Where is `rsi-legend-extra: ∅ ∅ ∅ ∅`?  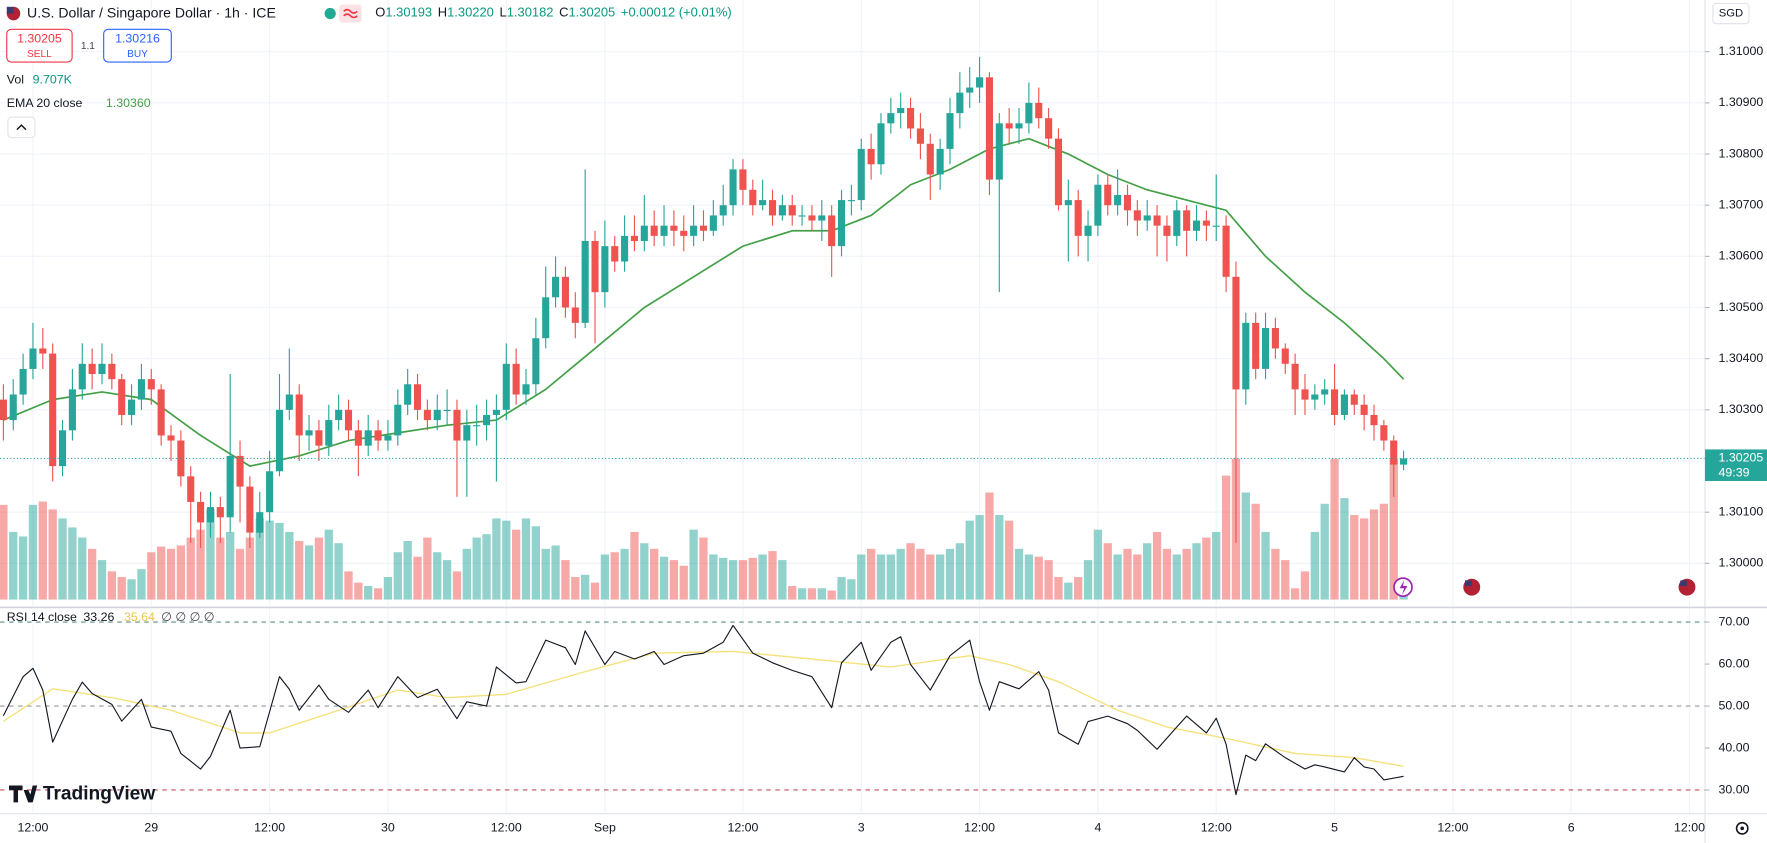 rsi-legend-extra: ∅ ∅ ∅ ∅ is located at coordinates (187, 617).